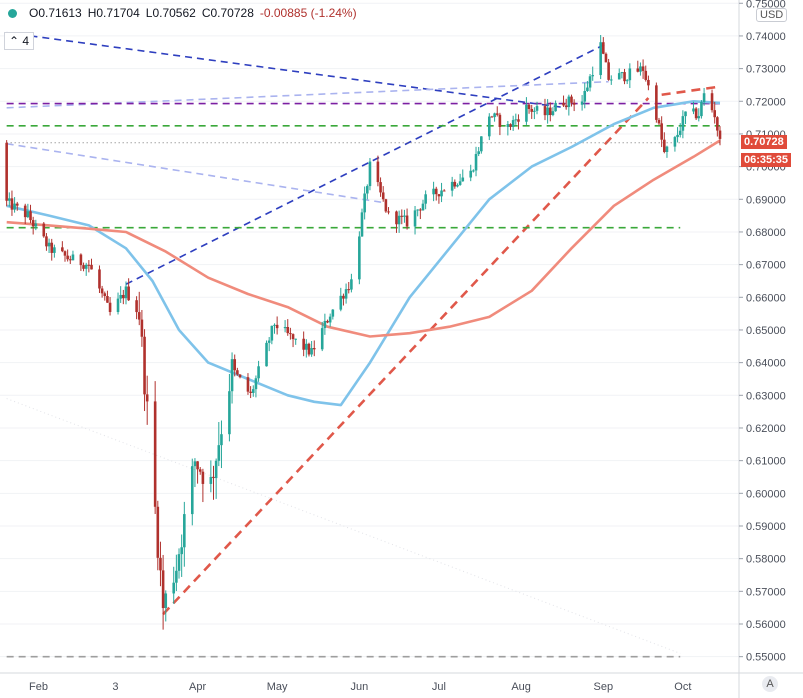  What do you see at coordinates (766, 70) in the screenshot?
I see `y-tick-label: 0.73000` at bounding box center [766, 70].